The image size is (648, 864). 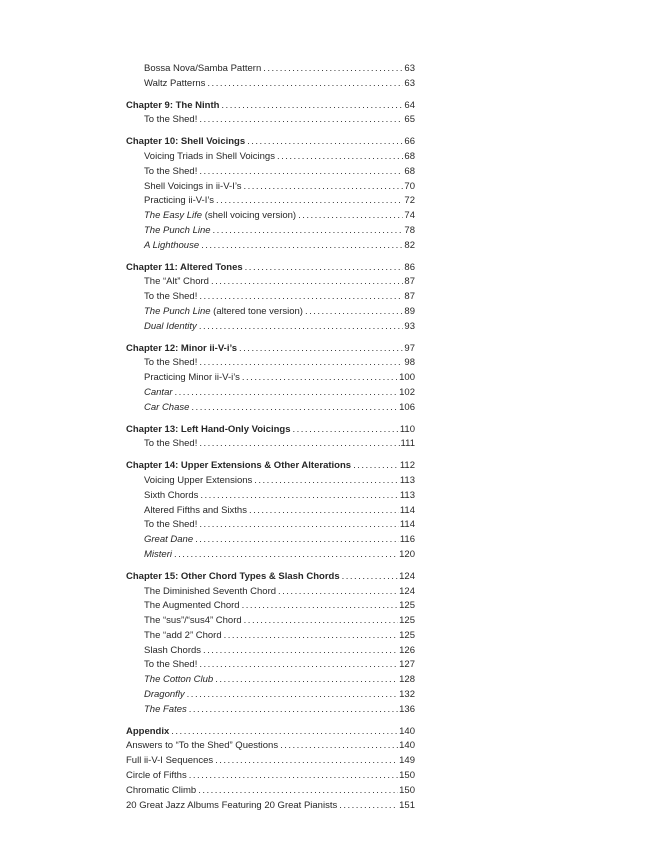 What do you see at coordinates (409, 105) in the screenshot?
I see `toc-page-number: 64` at bounding box center [409, 105].